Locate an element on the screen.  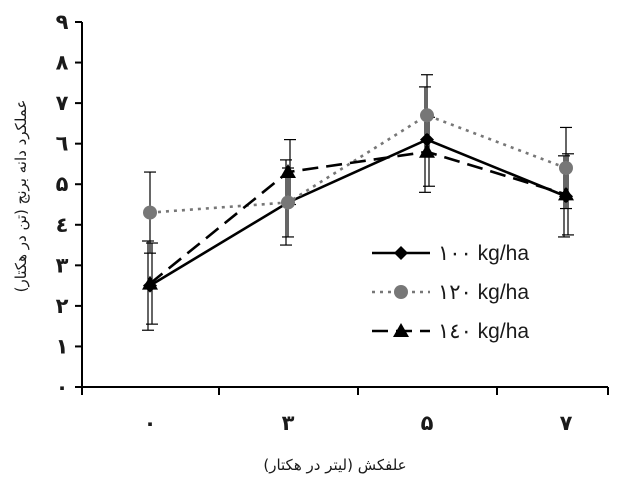
x-tick-label: ۷ is located at coordinates (566, 423).